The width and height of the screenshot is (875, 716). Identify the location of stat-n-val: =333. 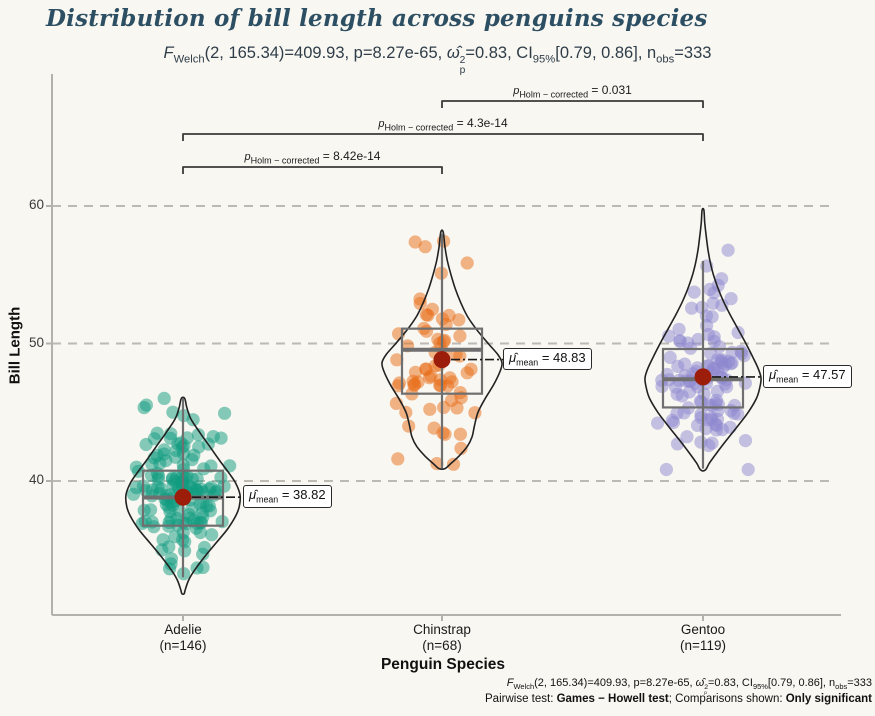
(693, 53).